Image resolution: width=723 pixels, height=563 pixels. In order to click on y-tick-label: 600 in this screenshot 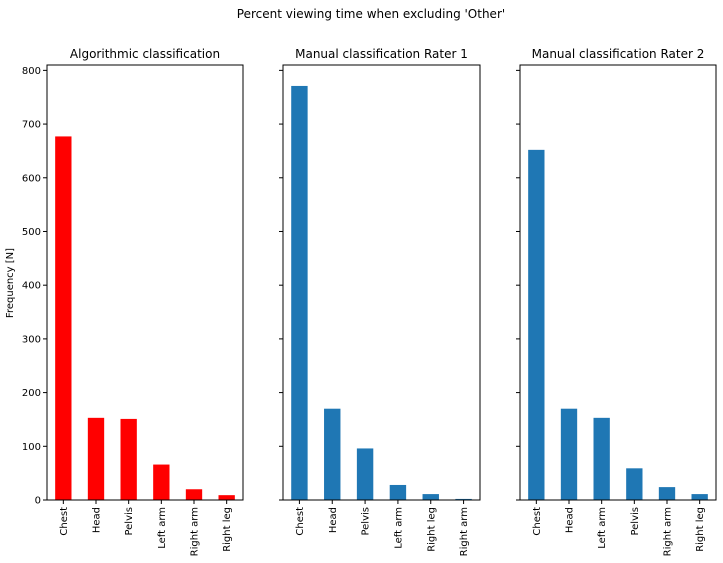, I will do `click(31, 178)`.